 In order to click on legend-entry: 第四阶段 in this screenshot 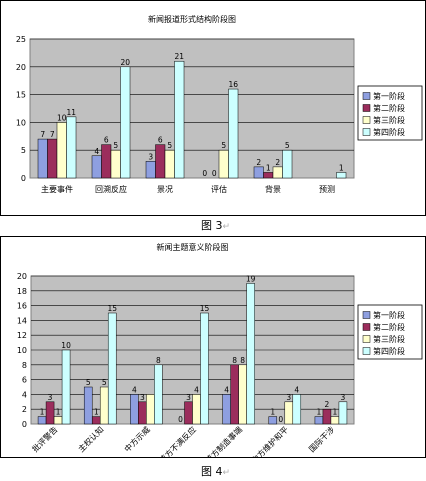, I will do `click(389, 351)`.